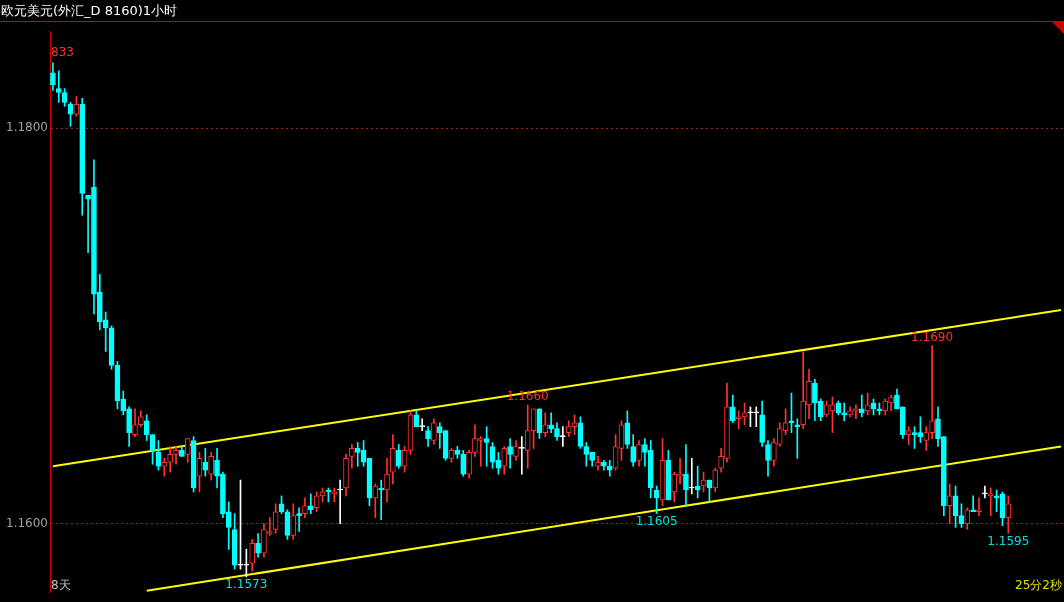 The height and width of the screenshot is (602, 1064). I want to click on annotation: 1.1573, so click(246, 584).